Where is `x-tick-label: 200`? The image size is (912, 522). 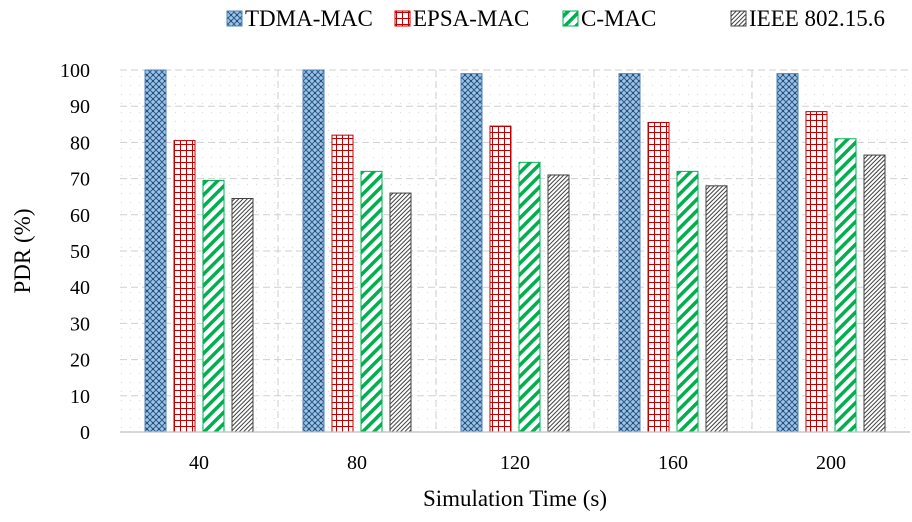 x-tick-label: 200 is located at coordinates (831, 463).